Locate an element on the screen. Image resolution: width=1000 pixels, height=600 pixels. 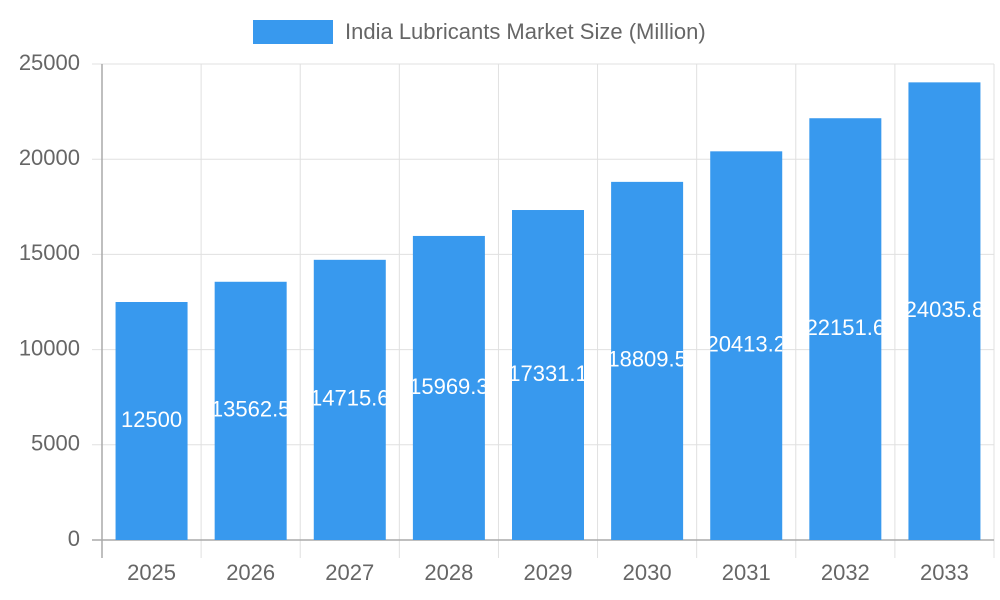
x-tick-label: 2031 is located at coordinates (746, 572).